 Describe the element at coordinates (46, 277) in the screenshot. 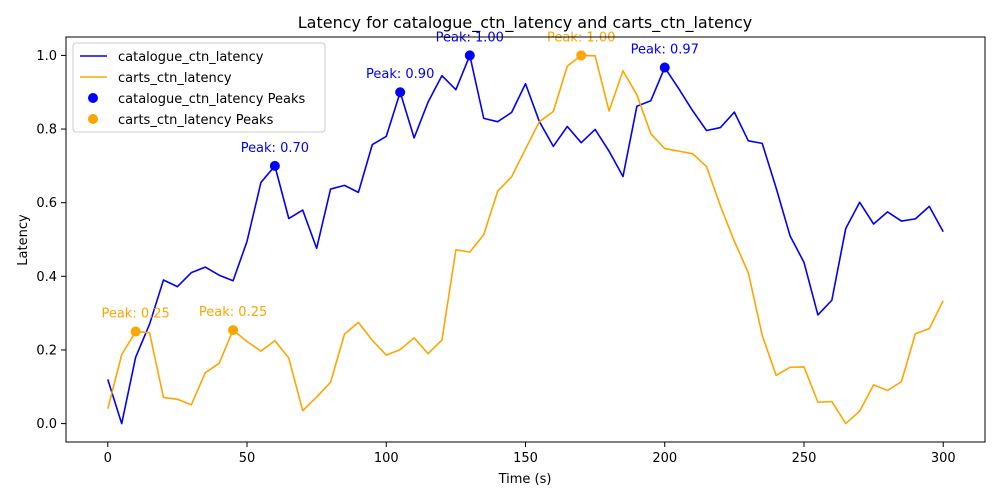

I see `y-tick-label: 0.4` at that location.